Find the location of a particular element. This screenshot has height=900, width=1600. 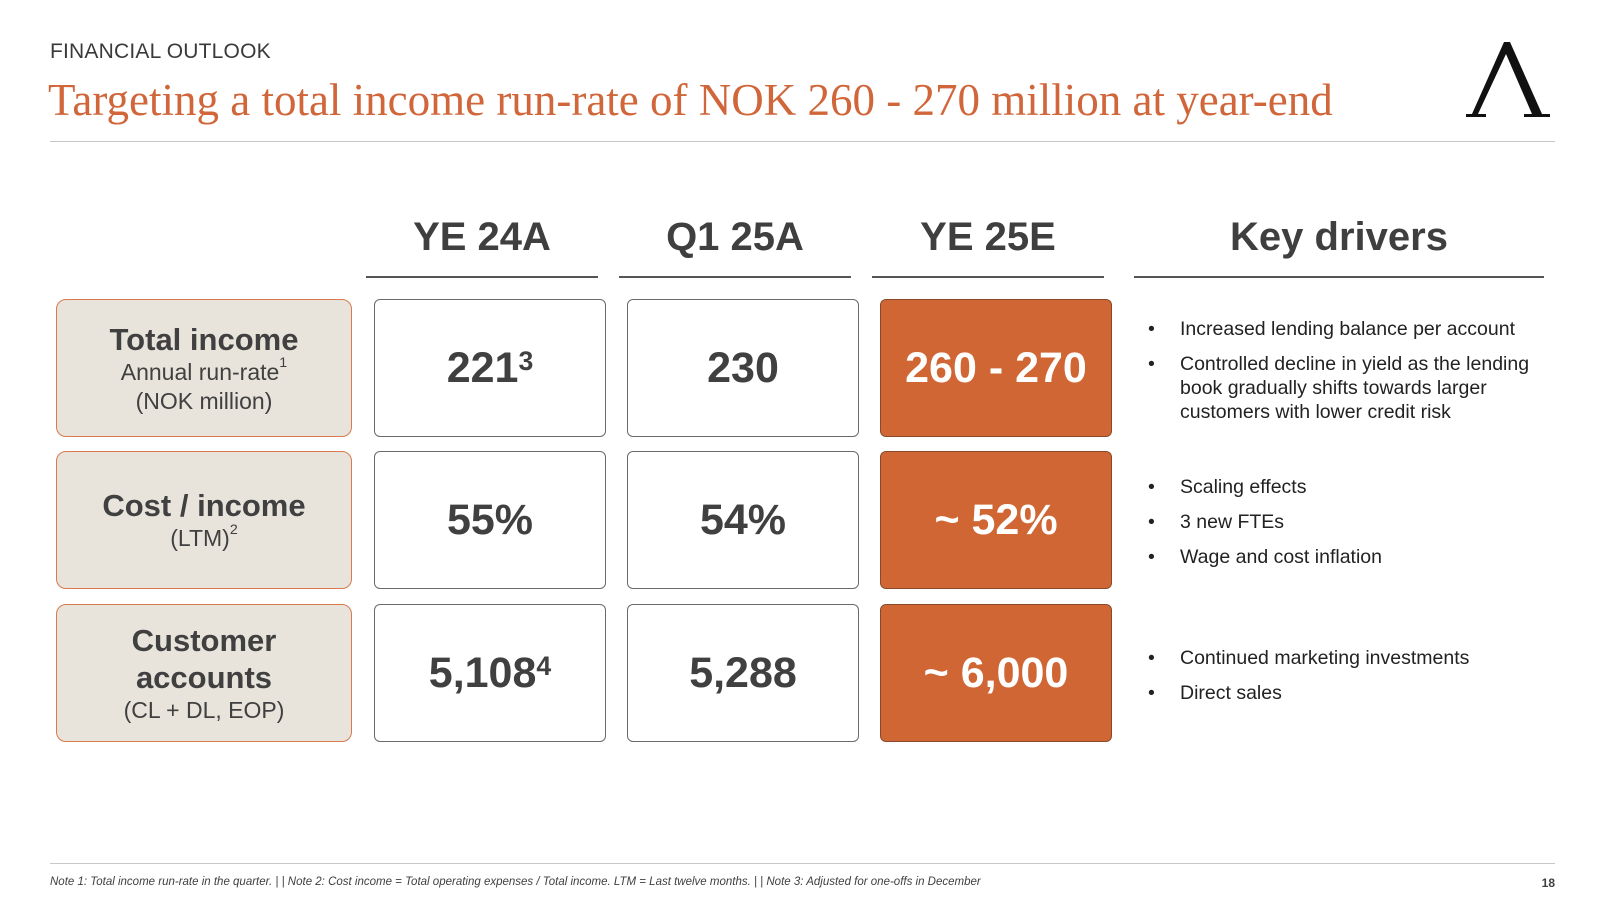

column-header-ye25e: YE 25E is located at coordinates (988, 237).